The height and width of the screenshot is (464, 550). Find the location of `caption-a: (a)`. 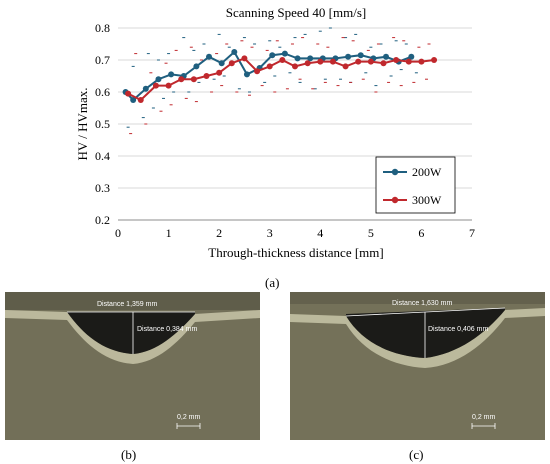

caption-a: (a) is located at coordinates (272, 282).